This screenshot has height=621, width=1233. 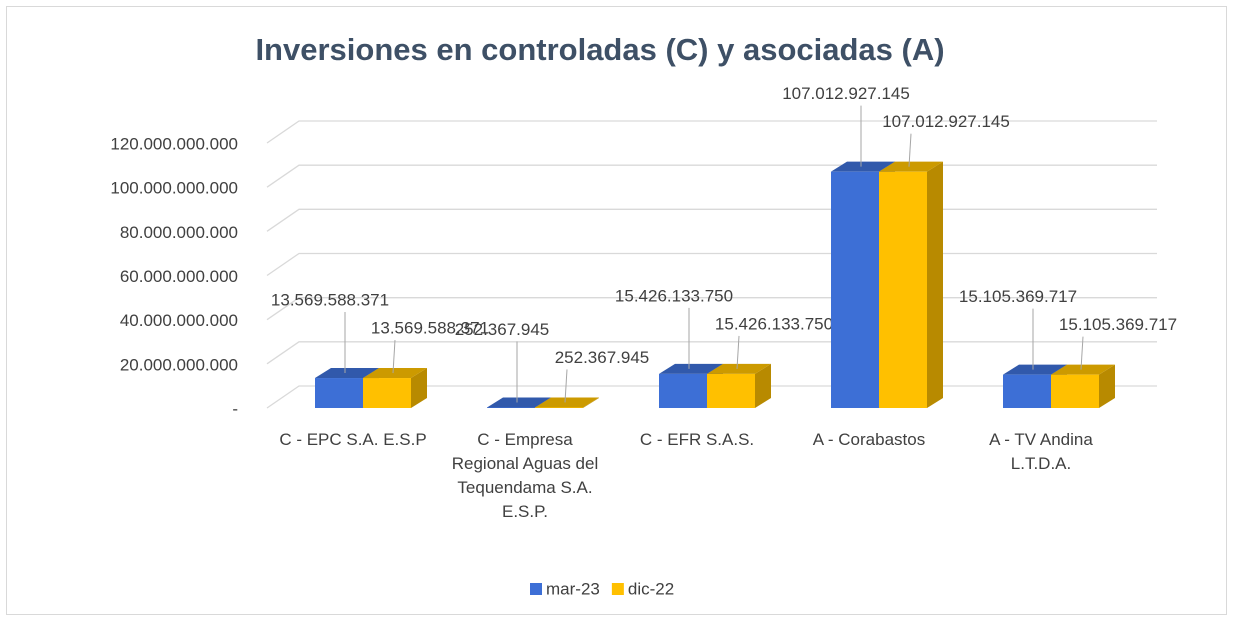 I want to click on legend-label: mar-23, so click(x=573, y=588).